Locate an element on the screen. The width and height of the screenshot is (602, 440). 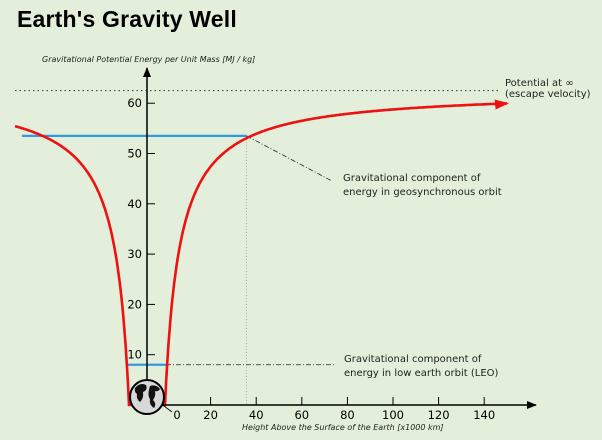
escape-label-2: (escape velocity) is located at coordinates (548, 94).